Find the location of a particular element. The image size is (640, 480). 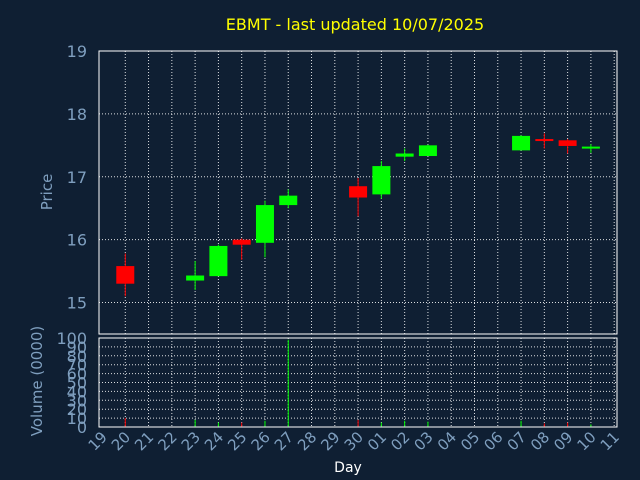

volume-tick-label: 40 is located at coordinates (77, 391).